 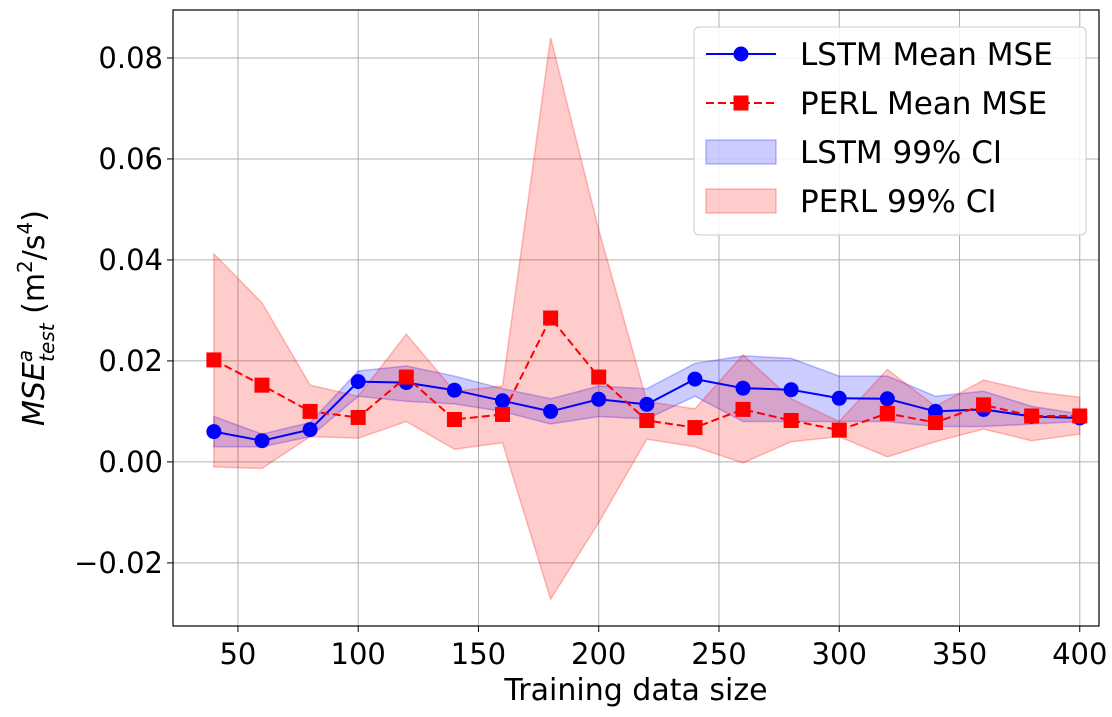 What do you see at coordinates (718, 654) in the screenshot?
I see `x-tick-label: 250` at bounding box center [718, 654].